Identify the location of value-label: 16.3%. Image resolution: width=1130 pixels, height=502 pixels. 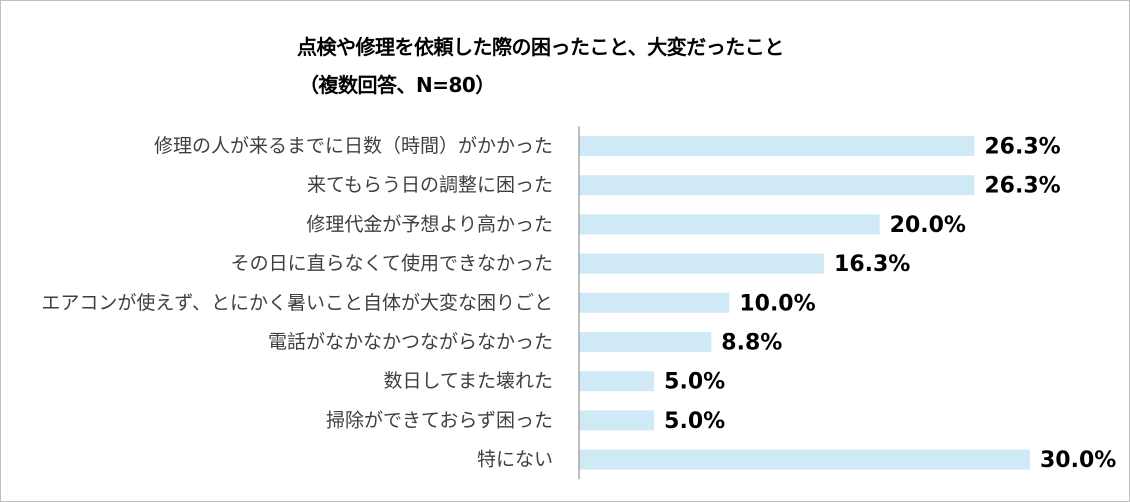
(872, 264).